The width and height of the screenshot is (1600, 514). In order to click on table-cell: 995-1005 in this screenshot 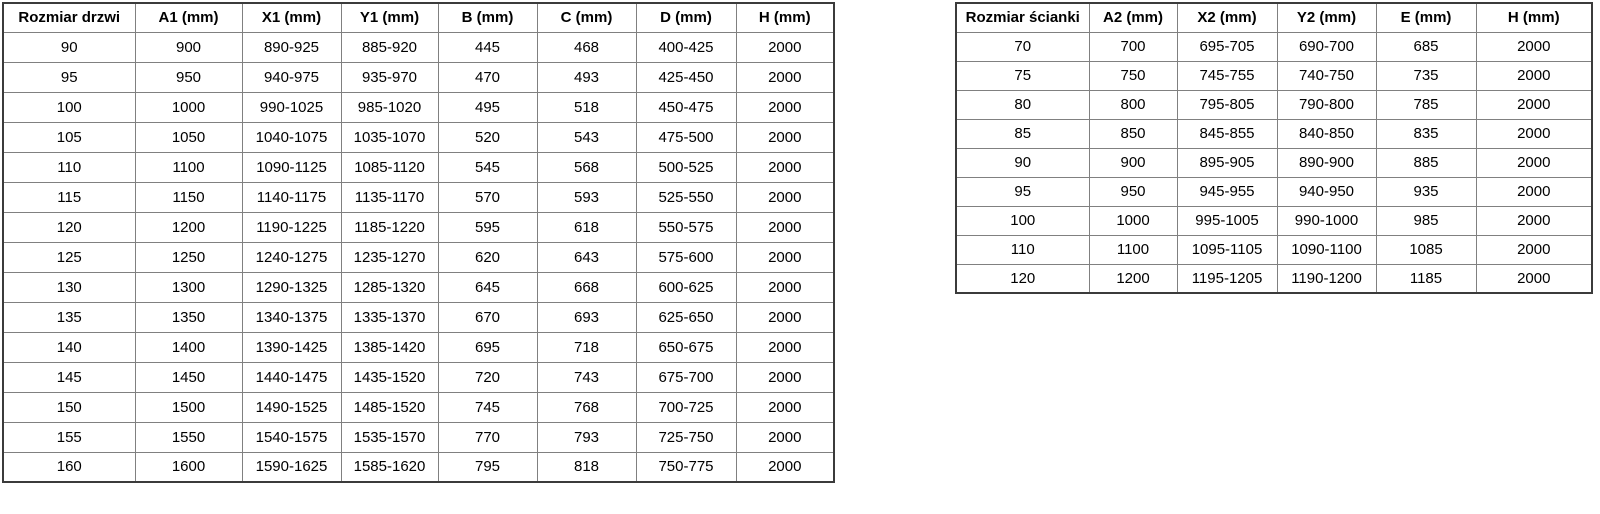, I will do `click(1227, 220)`.